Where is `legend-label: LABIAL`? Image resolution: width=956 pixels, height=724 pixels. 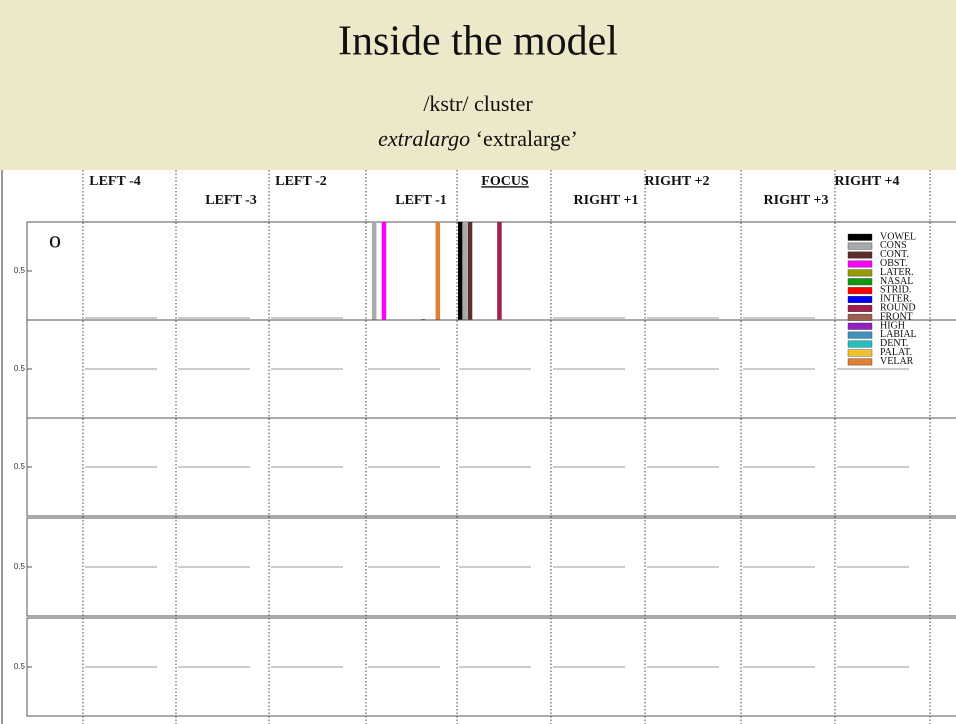
legend-label: LABIAL is located at coordinates (898, 334).